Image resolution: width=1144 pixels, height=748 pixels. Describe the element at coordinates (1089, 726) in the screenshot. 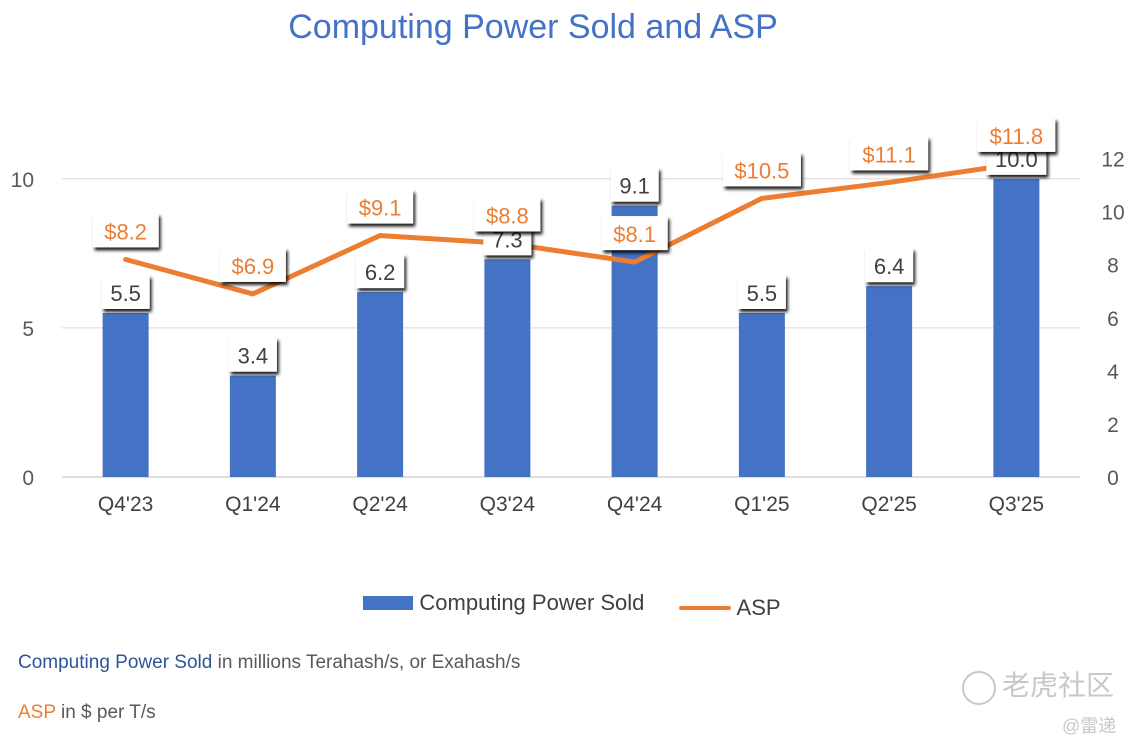

I see `watermark-handle: @雷递` at that location.